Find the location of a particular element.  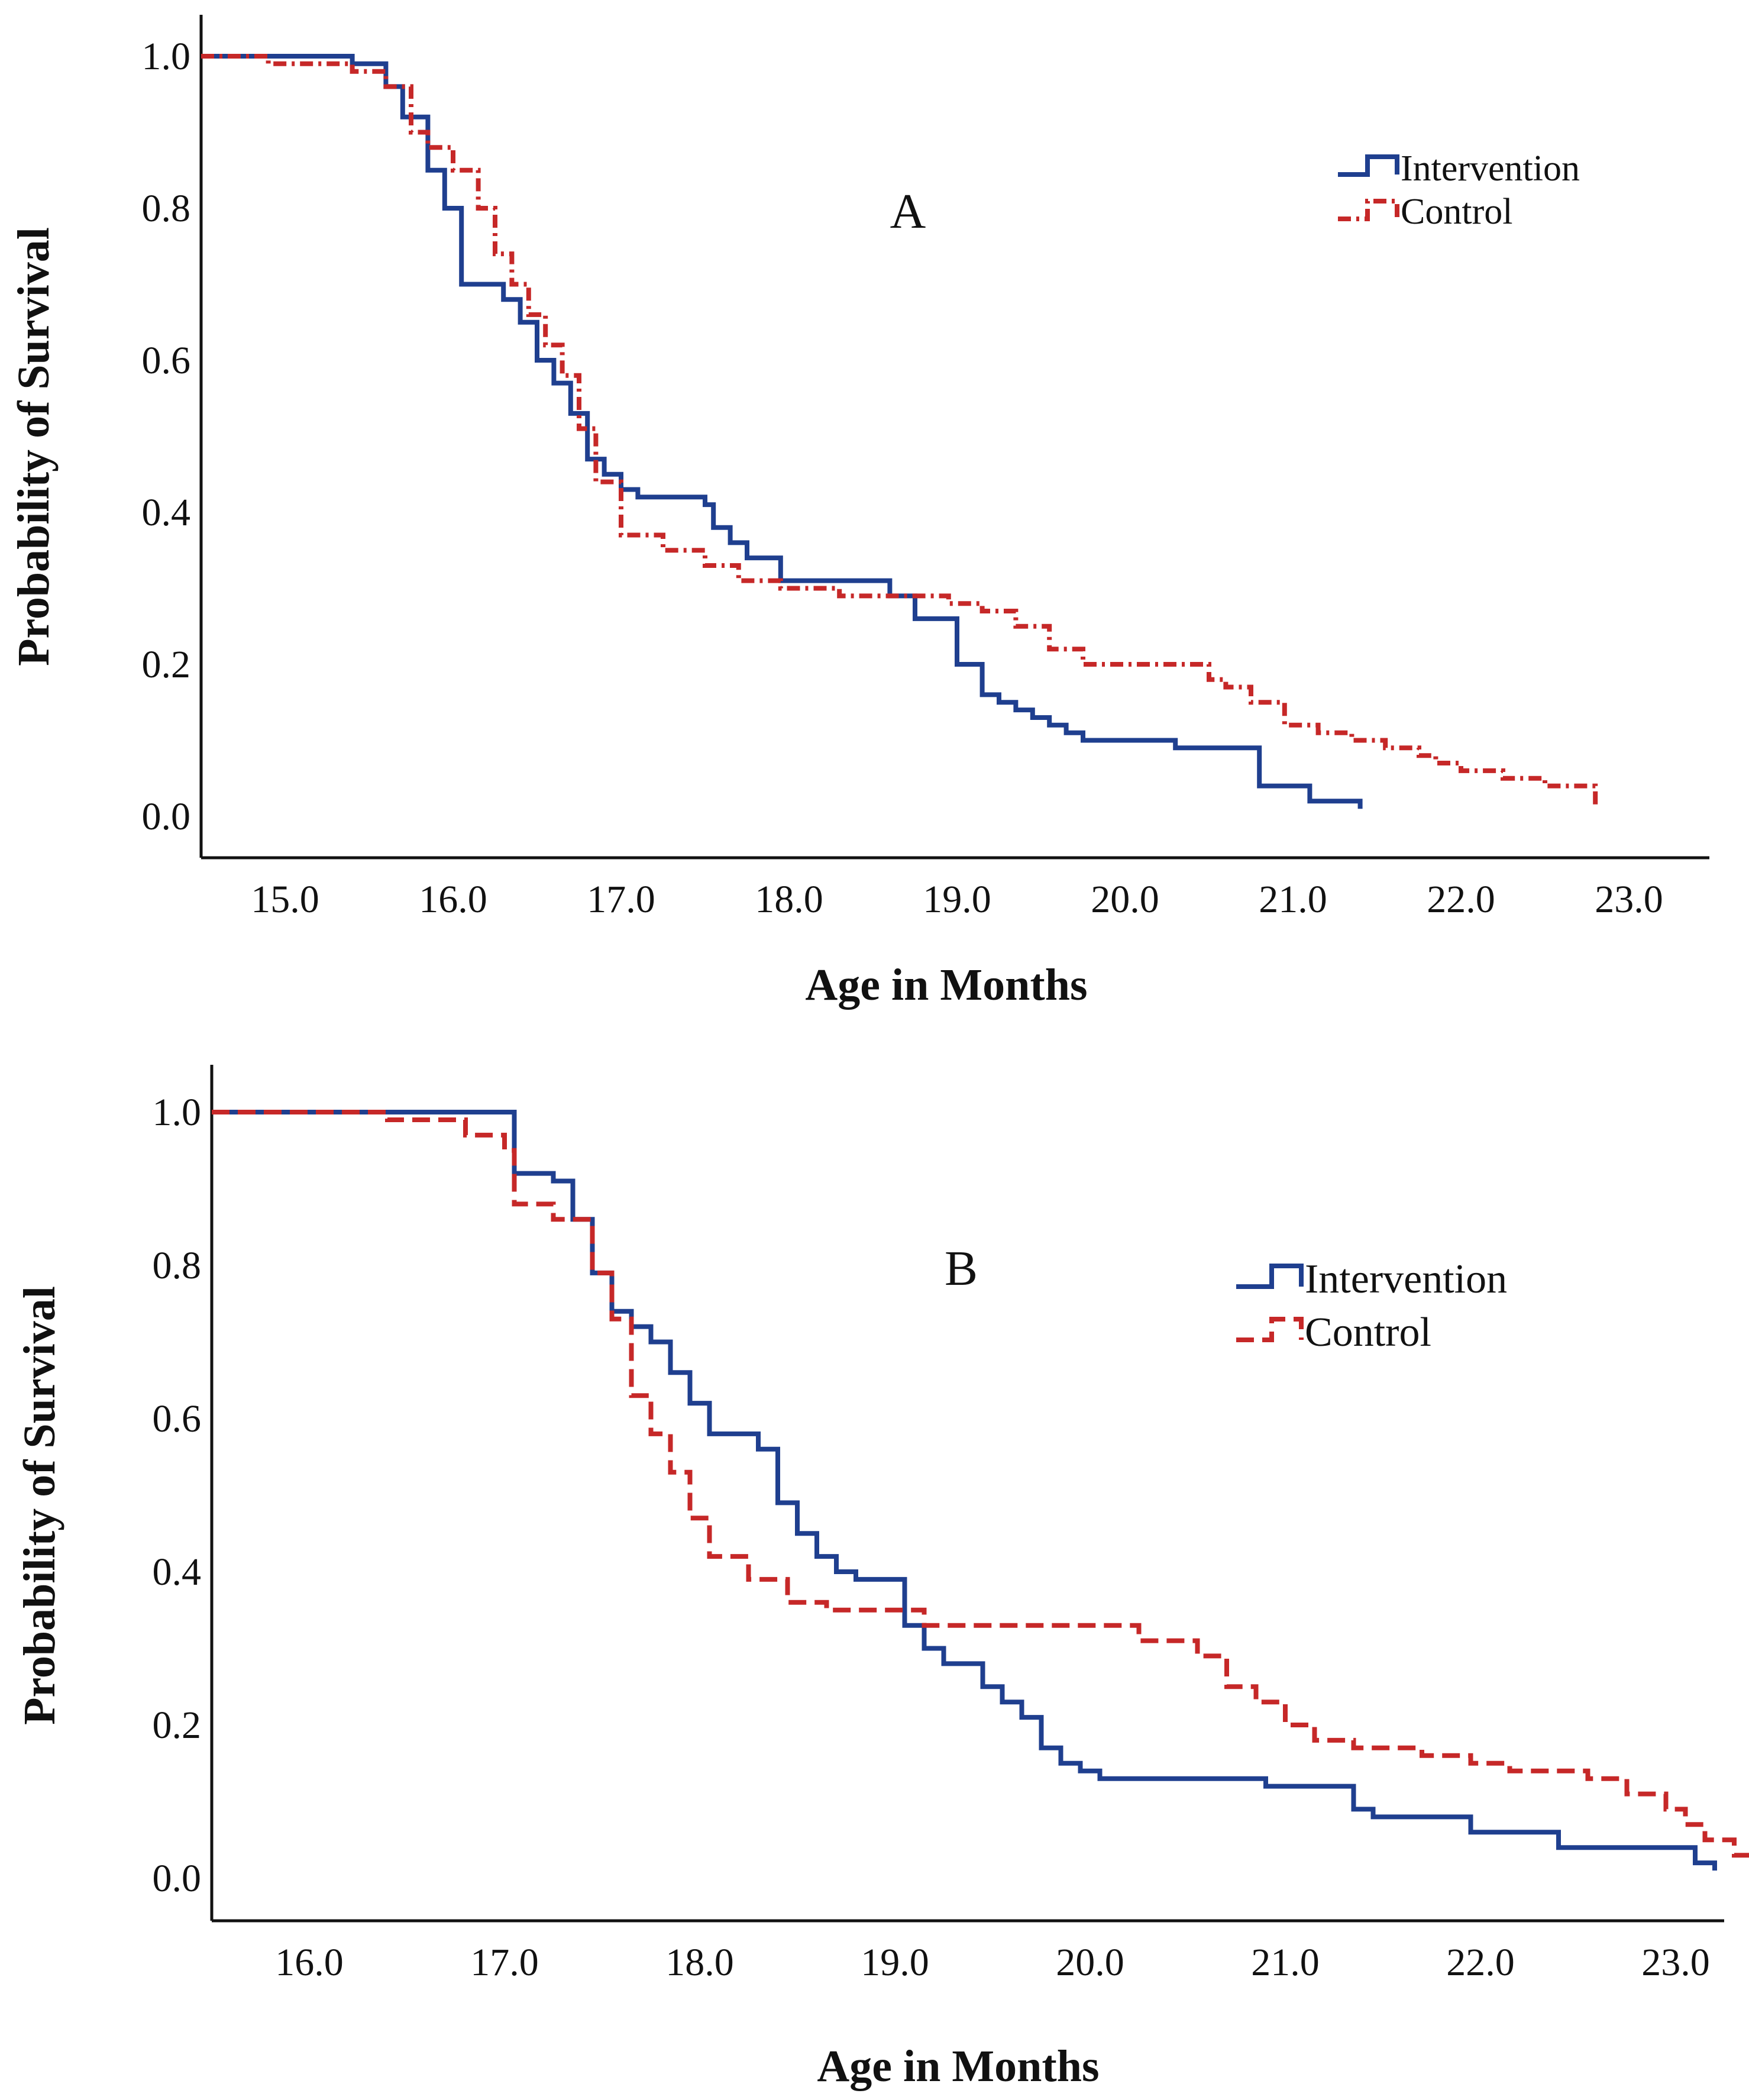

panel-a-x-axis-label: Age in Months is located at coordinates (946, 985).